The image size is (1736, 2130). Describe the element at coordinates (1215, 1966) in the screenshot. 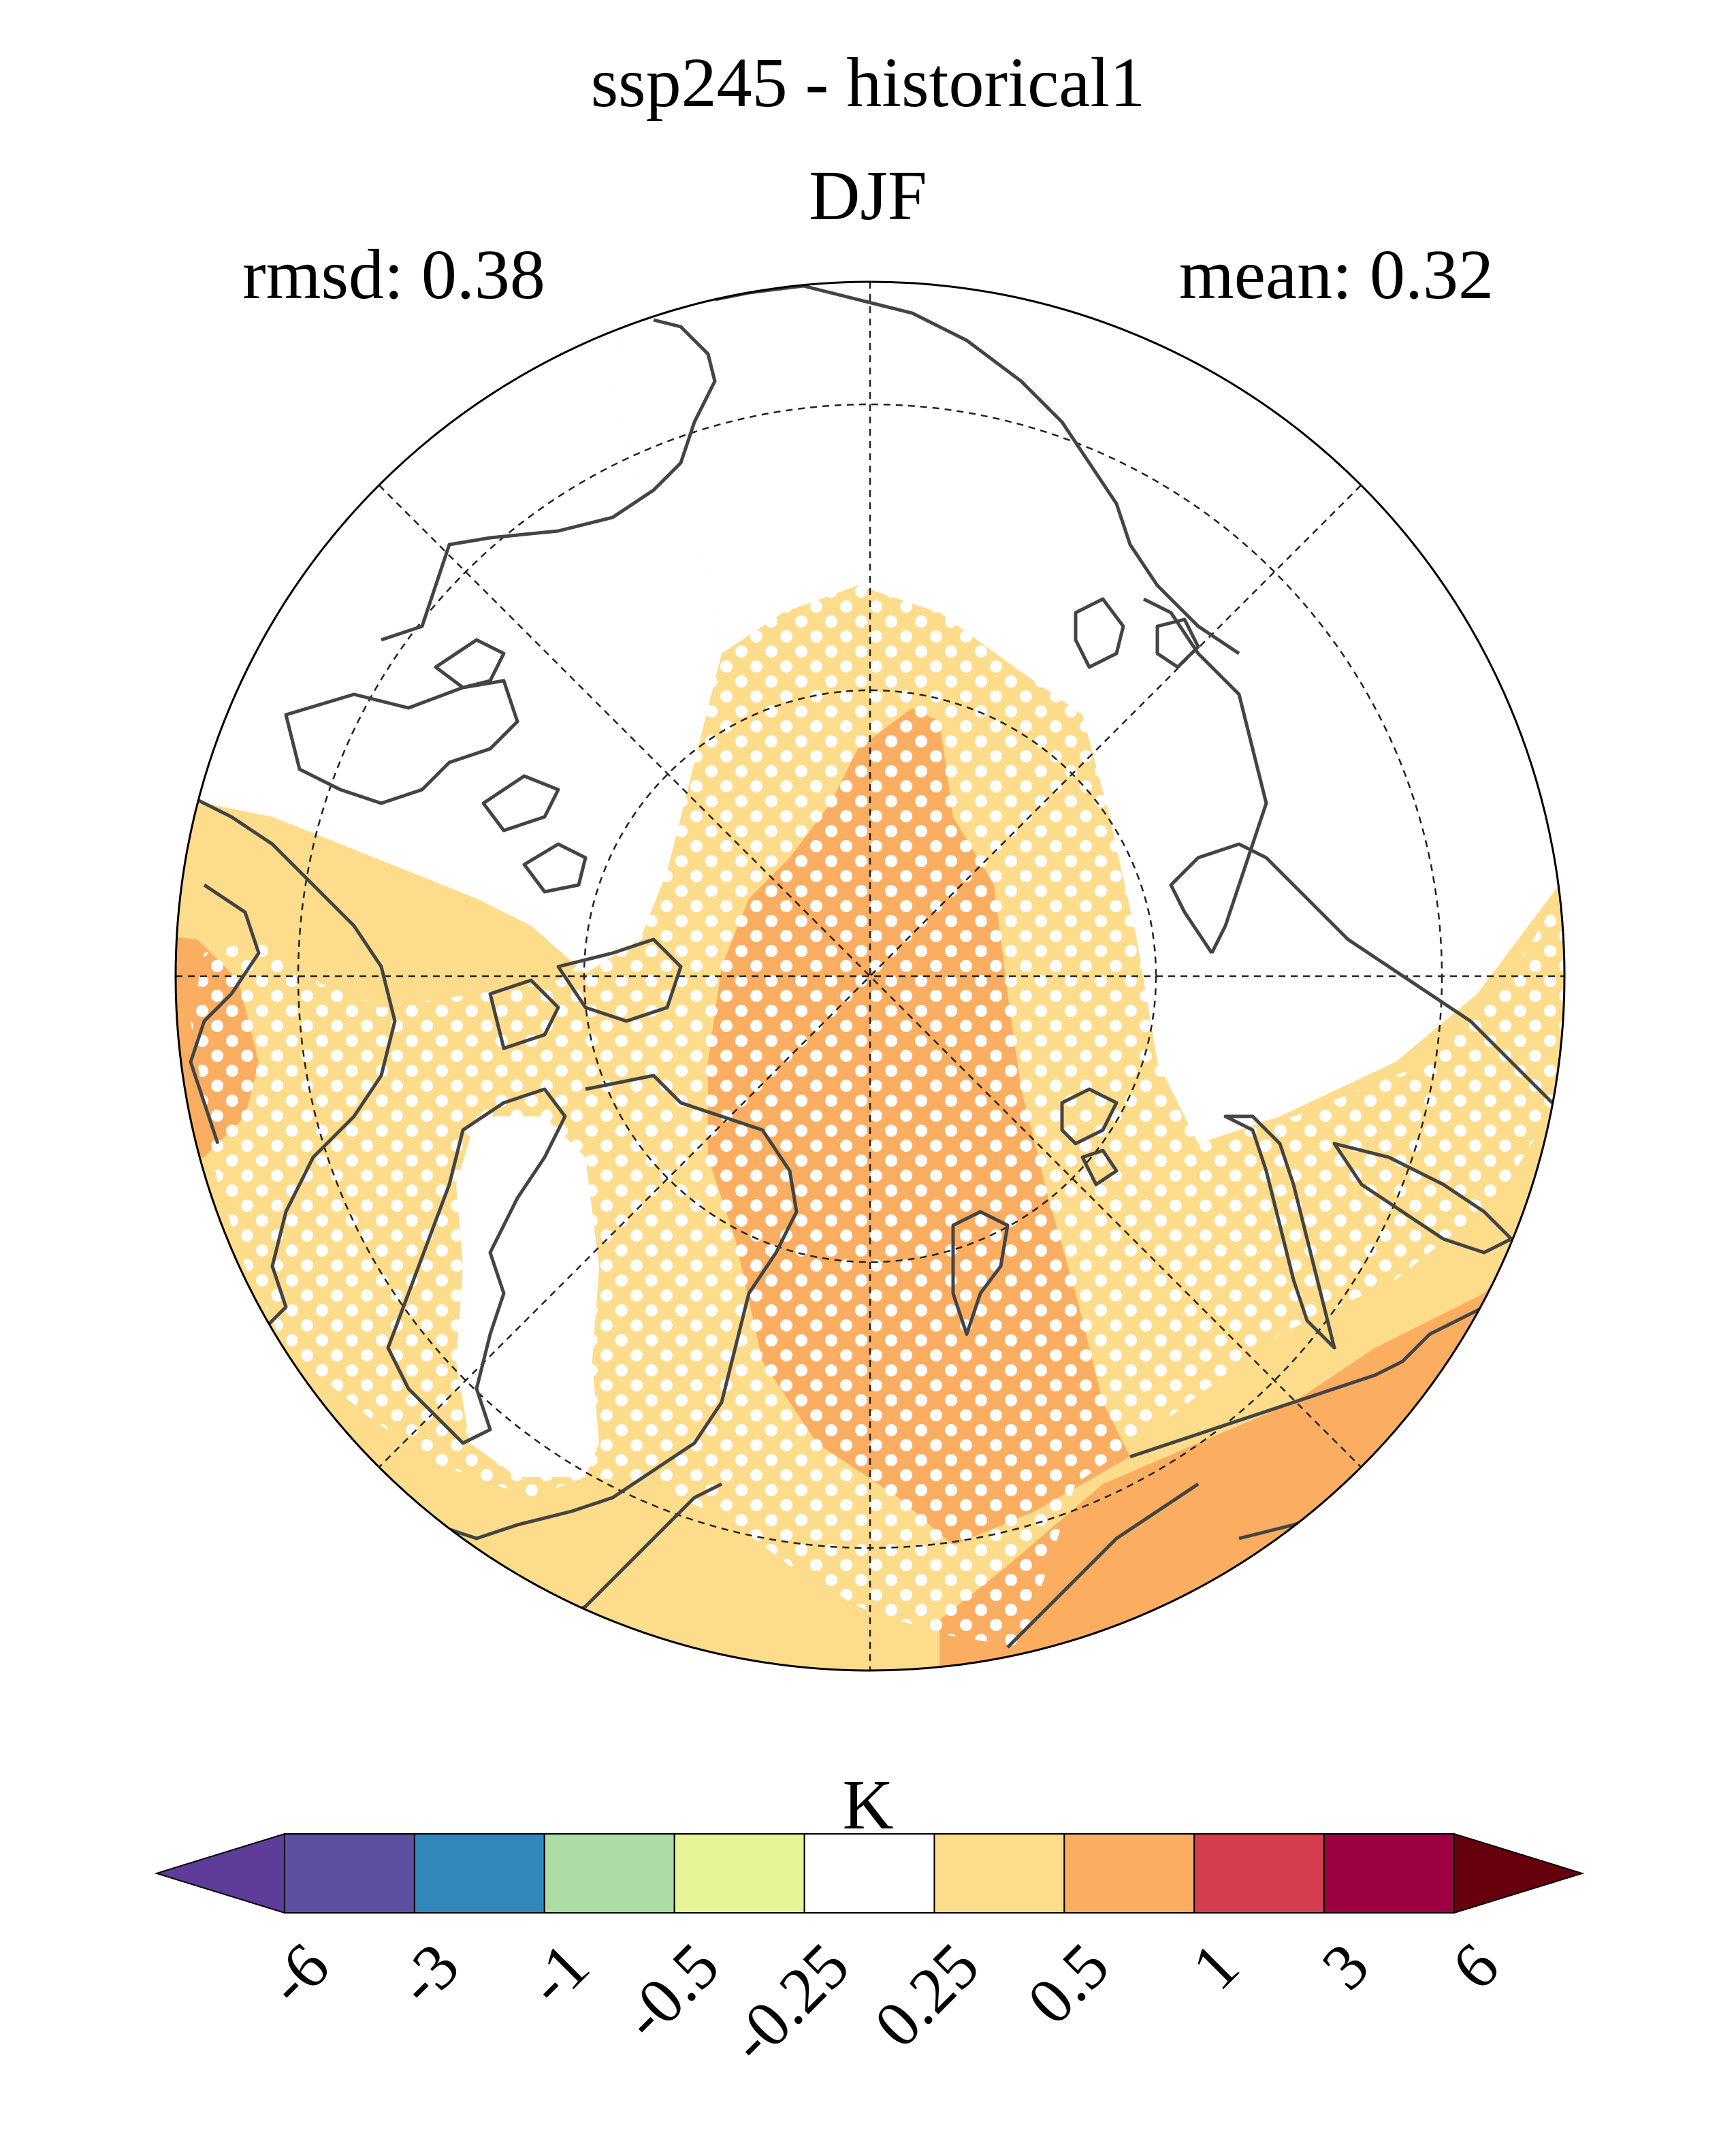

I see `colorbar-tick-label: 1` at that location.